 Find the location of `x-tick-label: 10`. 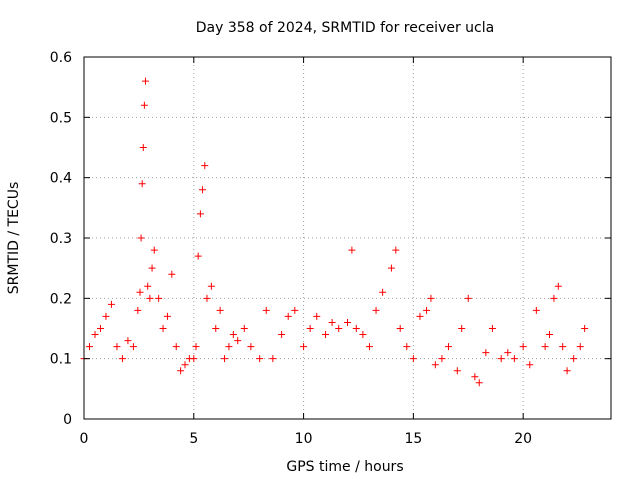

x-tick-label: 10 is located at coordinates (304, 439).